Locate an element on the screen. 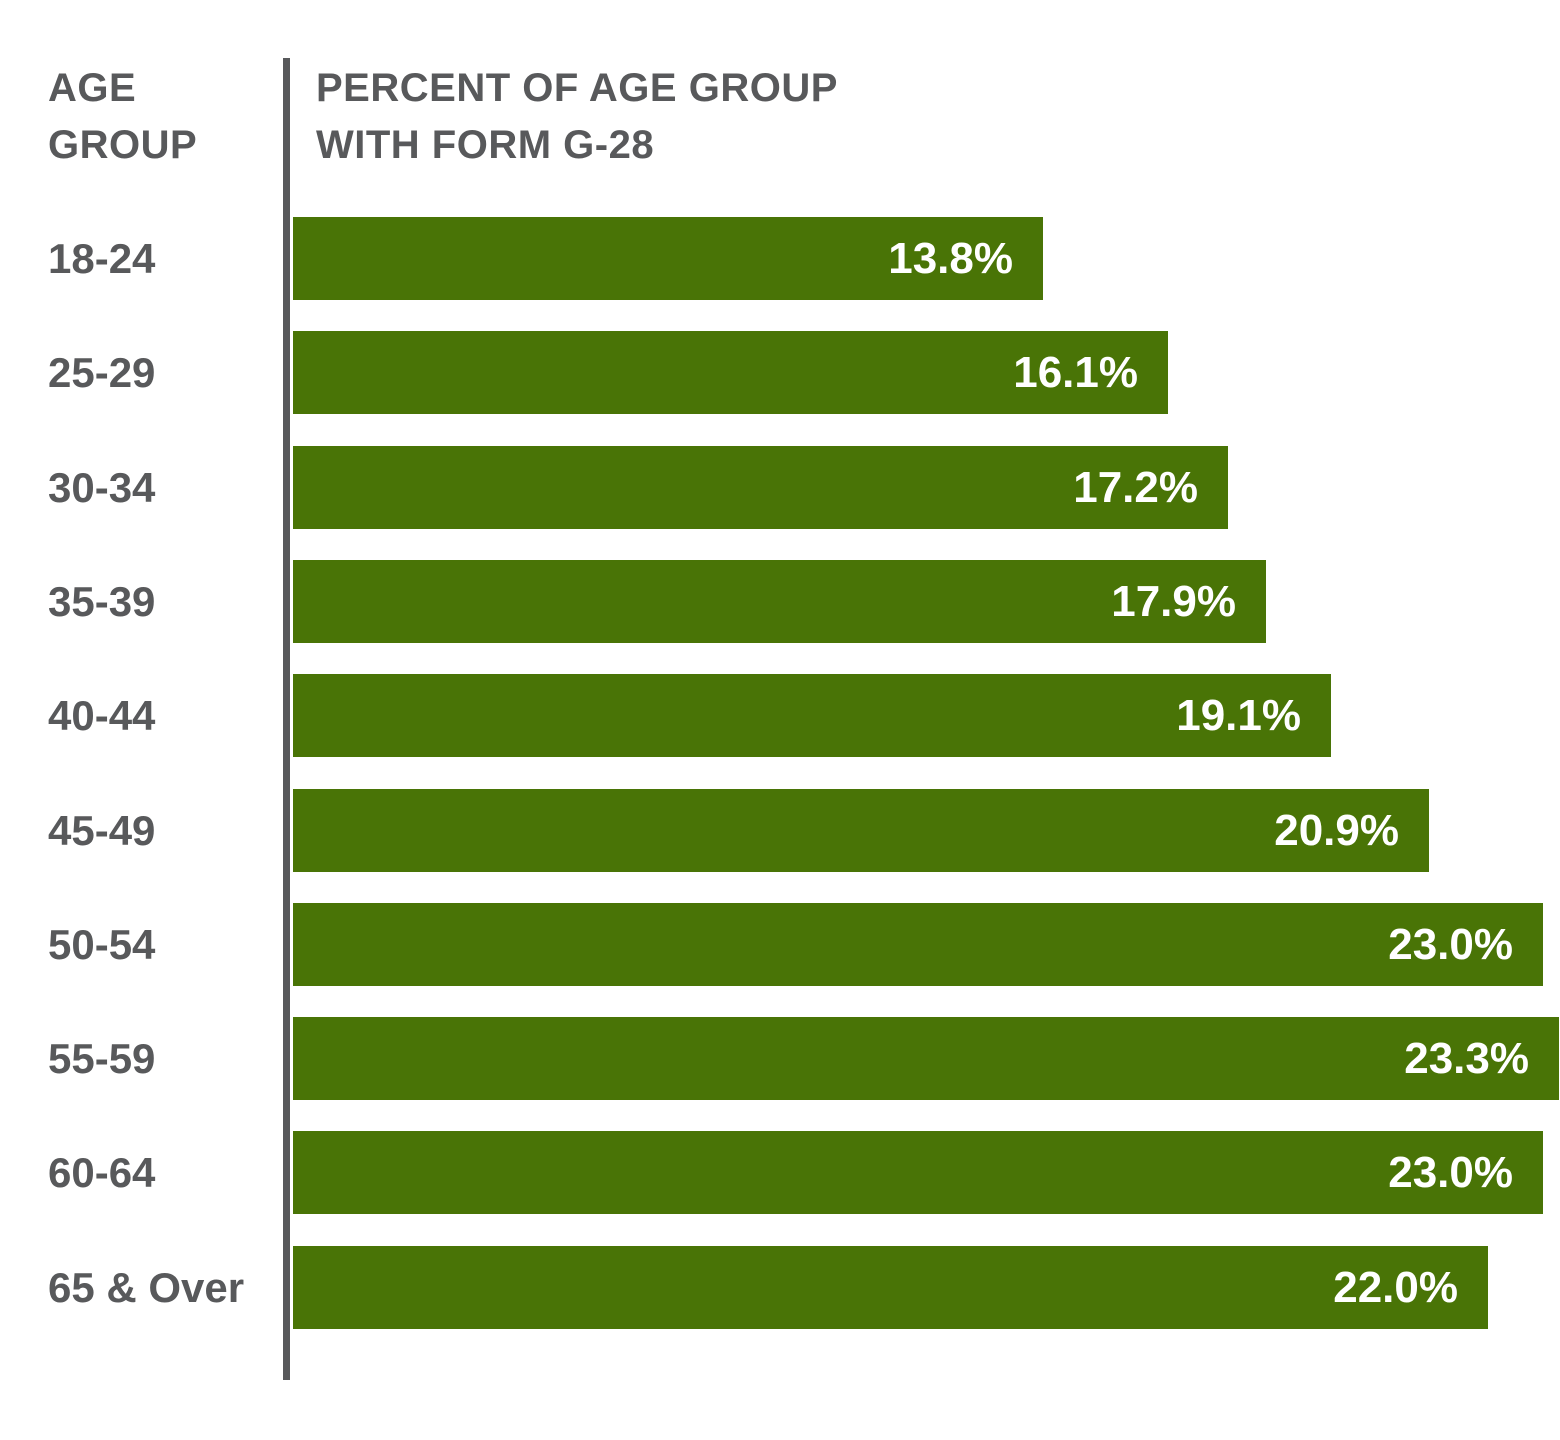  category-label: 45-49 is located at coordinates (102, 830).